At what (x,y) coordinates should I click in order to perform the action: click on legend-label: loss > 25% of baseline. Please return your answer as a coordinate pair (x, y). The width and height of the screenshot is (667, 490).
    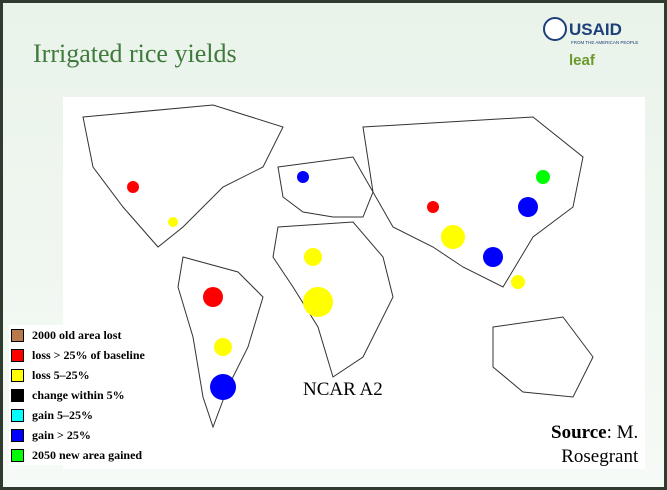
    Looking at the image, I should click on (88, 354).